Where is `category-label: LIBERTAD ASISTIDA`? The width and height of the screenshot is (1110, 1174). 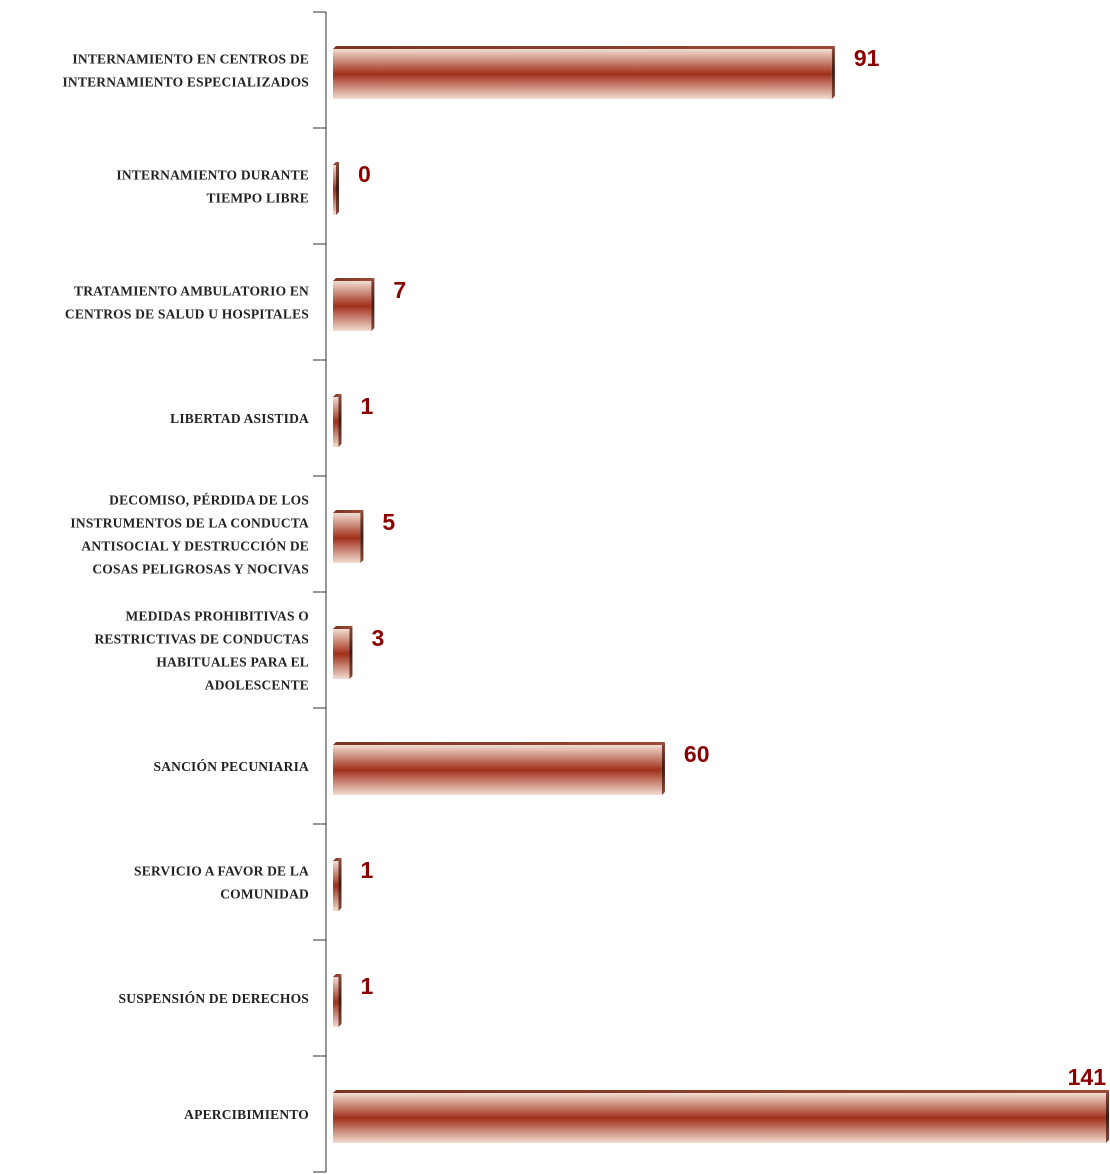 category-label: LIBERTAD ASISTIDA is located at coordinates (239, 418).